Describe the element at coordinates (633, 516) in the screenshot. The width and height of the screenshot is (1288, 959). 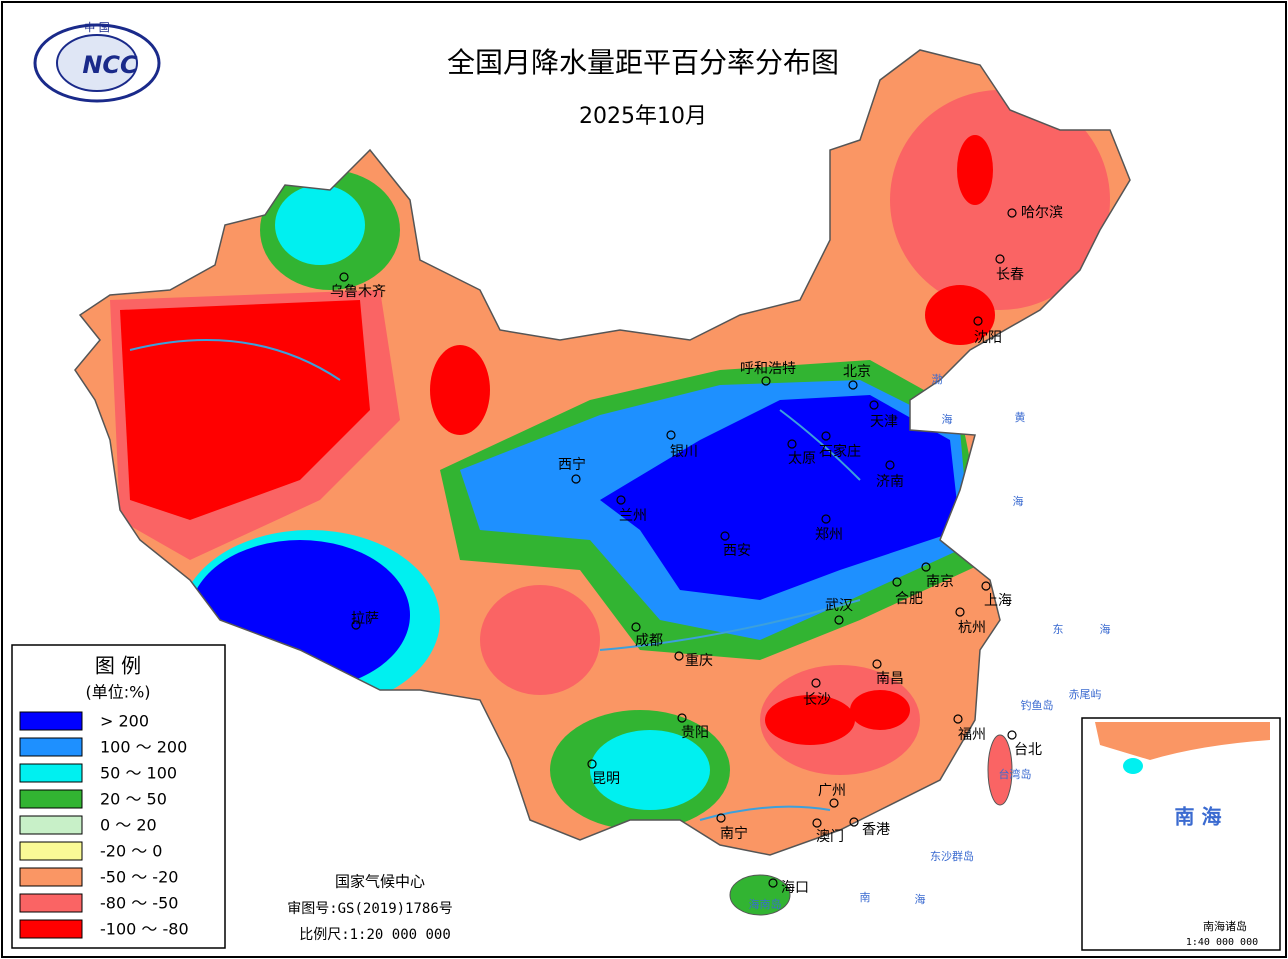
I see `city-label: 兰州` at that location.